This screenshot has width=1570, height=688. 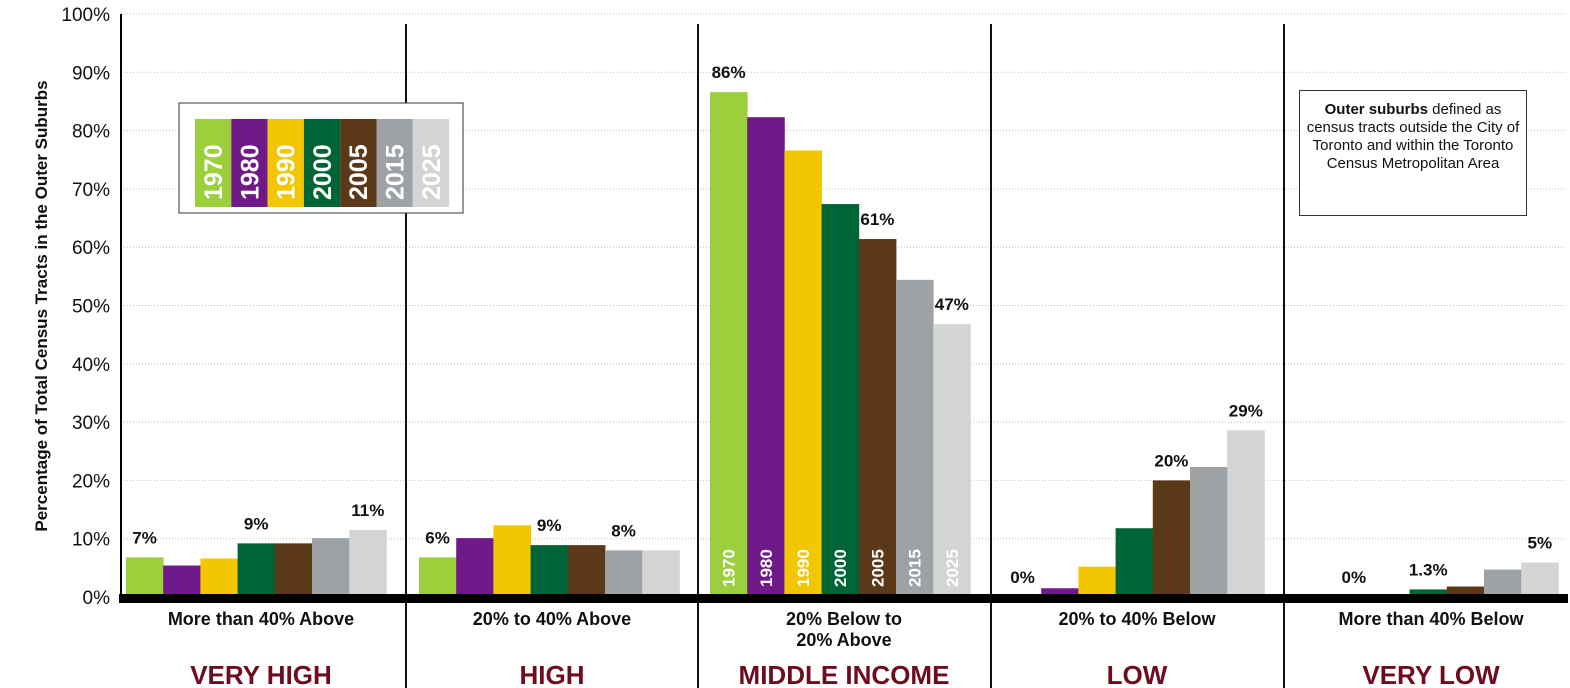 I want to click on y-tick-label: 80%, so click(x=91, y=132).